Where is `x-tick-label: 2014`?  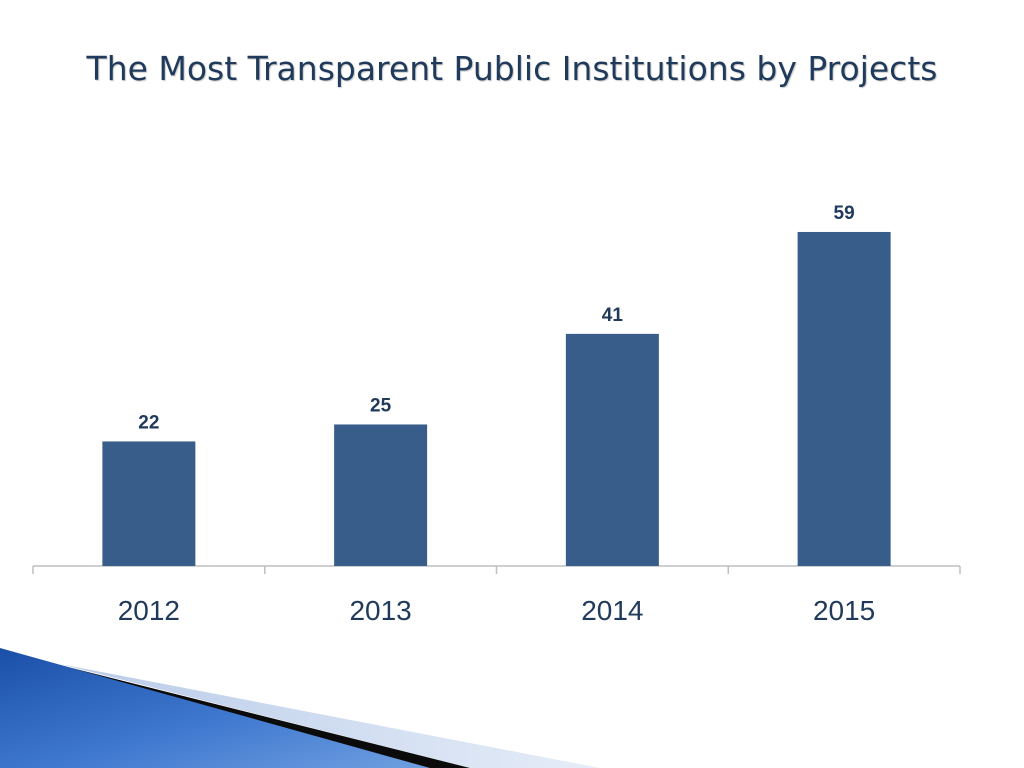 x-tick-label: 2014 is located at coordinates (612, 610).